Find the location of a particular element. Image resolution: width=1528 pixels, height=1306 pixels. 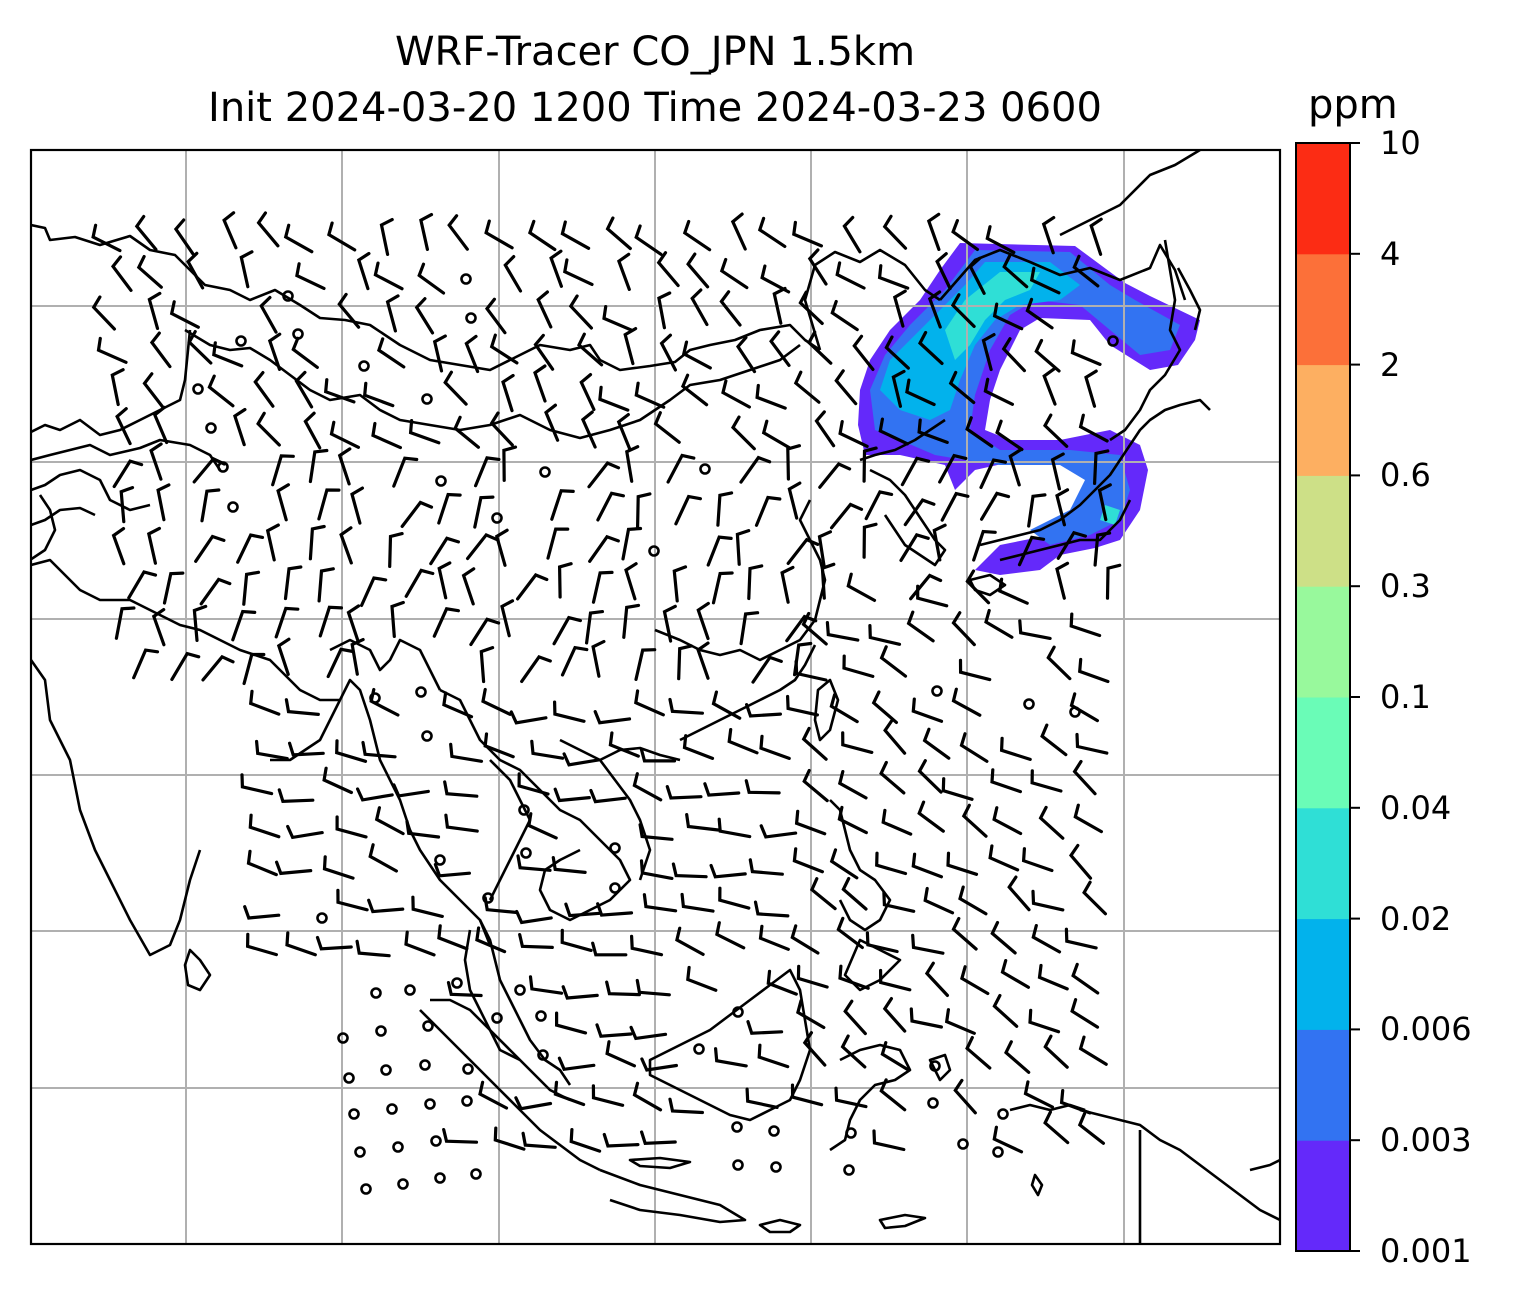

colorbar-tick-label: 0.006 is located at coordinates (1426, 1029).